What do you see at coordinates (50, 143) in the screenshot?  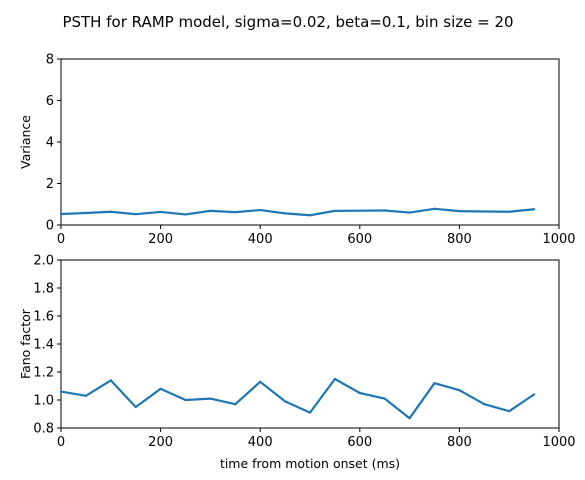 I see `variance-y-tick-label: 4` at bounding box center [50, 143].